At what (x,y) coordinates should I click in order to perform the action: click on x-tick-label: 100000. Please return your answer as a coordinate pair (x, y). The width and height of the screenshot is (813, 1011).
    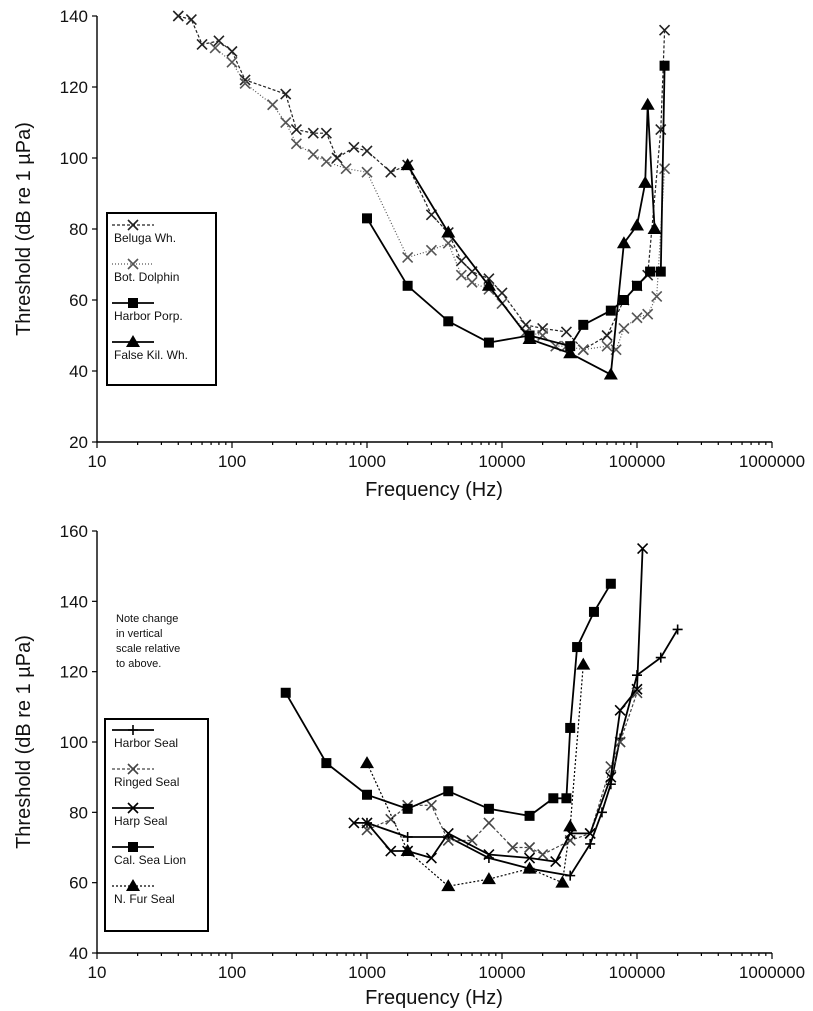
    Looking at the image, I should click on (637, 461).